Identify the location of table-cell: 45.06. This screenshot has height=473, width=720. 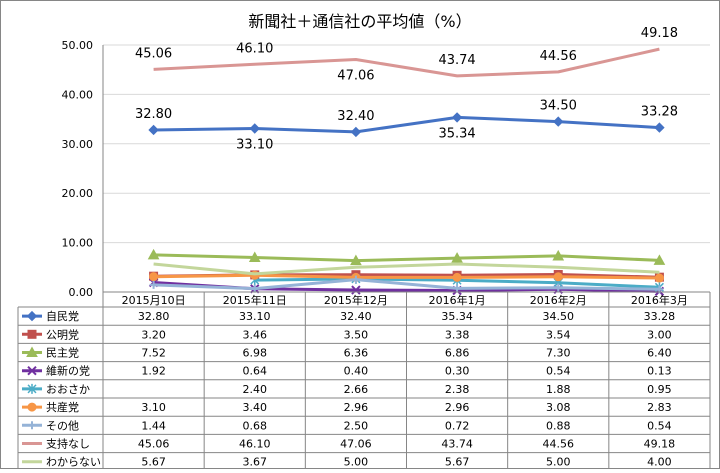
(154, 444).